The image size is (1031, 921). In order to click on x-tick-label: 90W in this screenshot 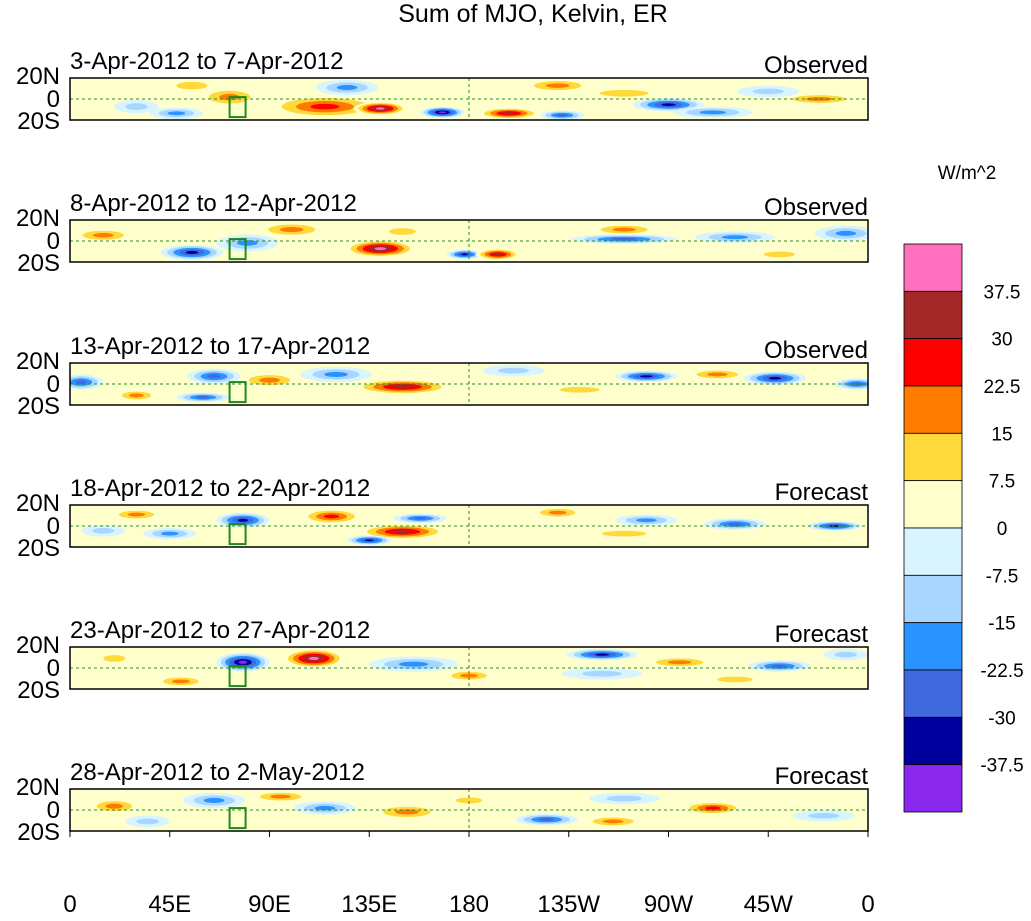, I will do `click(669, 904)`.